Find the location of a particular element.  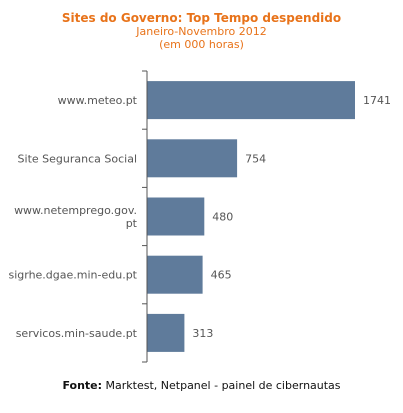

data-label-3: 480 is located at coordinates (222, 217).